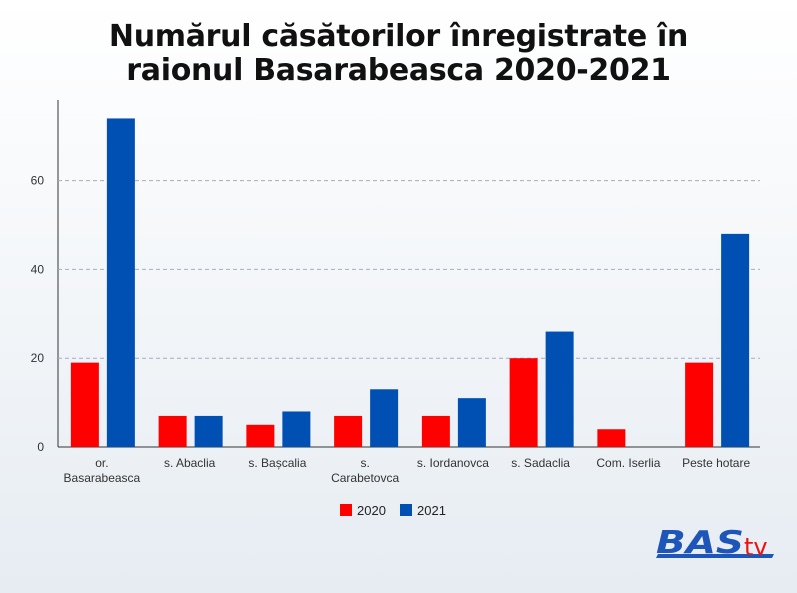  What do you see at coordinates (431, 510) in the screenshot?
I see `legend-label: 2021` at bounding box center [431, 510].